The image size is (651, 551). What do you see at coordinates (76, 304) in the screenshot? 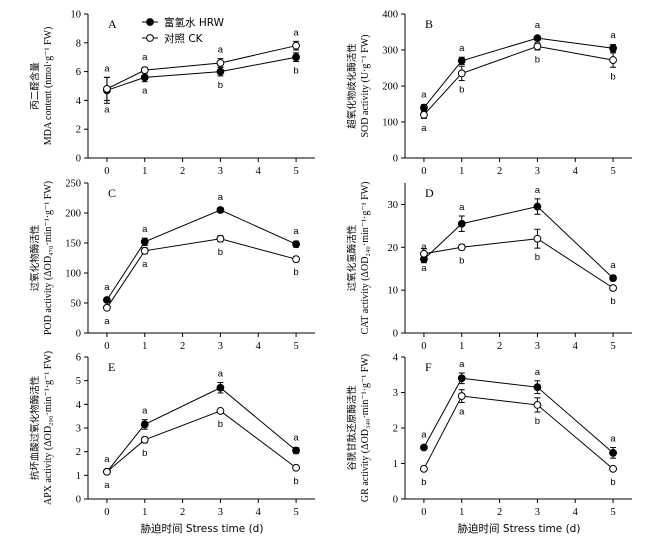
I see `y-tick-label: 50` at bounding box center [76, 304].